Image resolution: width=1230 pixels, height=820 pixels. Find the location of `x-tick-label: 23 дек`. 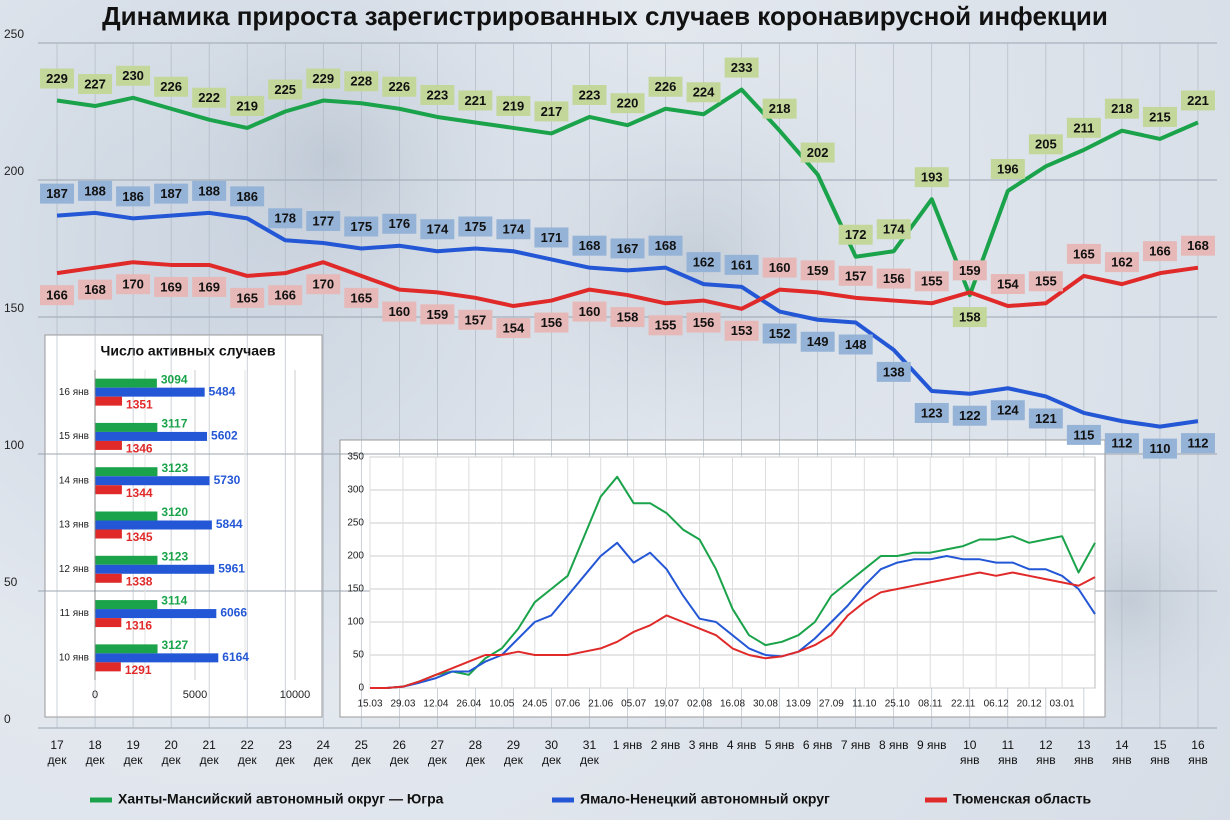

x-tick-label: 23 дек is located at coordinates (285, 752).